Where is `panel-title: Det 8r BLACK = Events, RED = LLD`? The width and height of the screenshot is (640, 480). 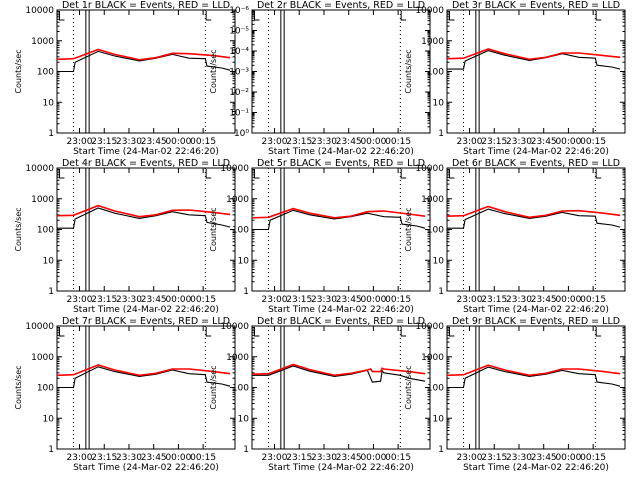 panel-title: Det 8r BLACK = Events, RED = LLD is located at coordinates (341, 321).